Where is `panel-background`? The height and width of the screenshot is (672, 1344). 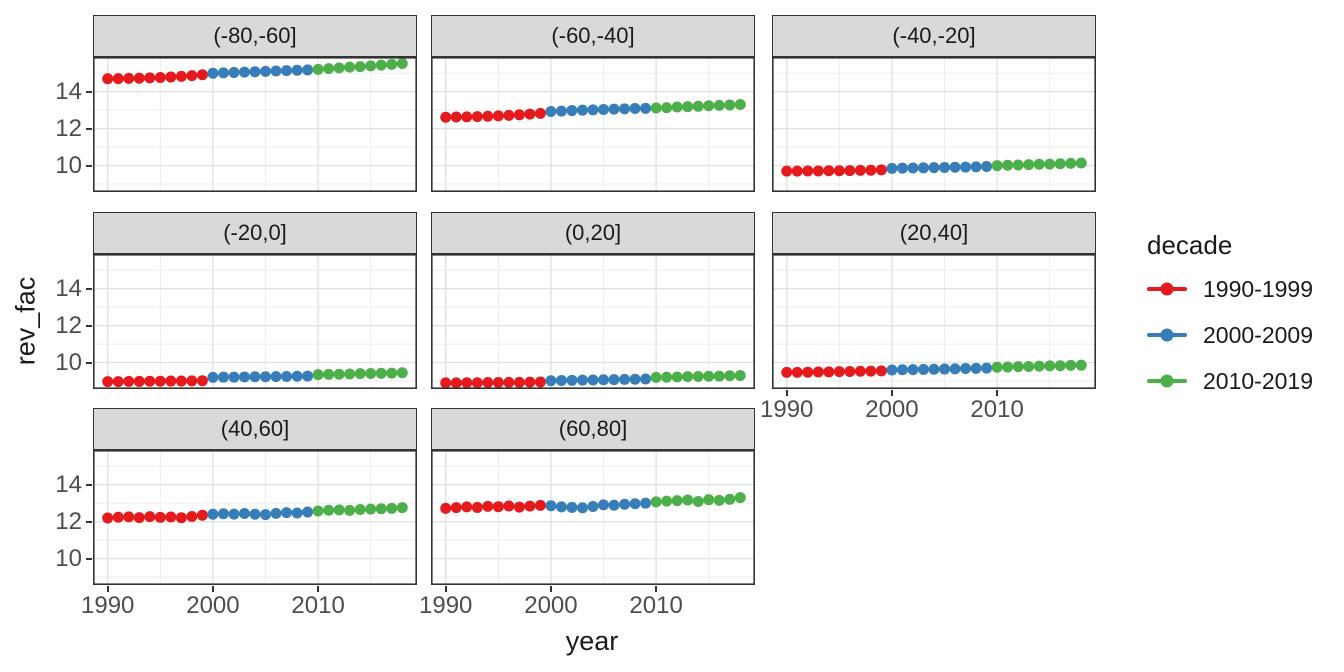
panel-background is located at coordinates (593, 321).